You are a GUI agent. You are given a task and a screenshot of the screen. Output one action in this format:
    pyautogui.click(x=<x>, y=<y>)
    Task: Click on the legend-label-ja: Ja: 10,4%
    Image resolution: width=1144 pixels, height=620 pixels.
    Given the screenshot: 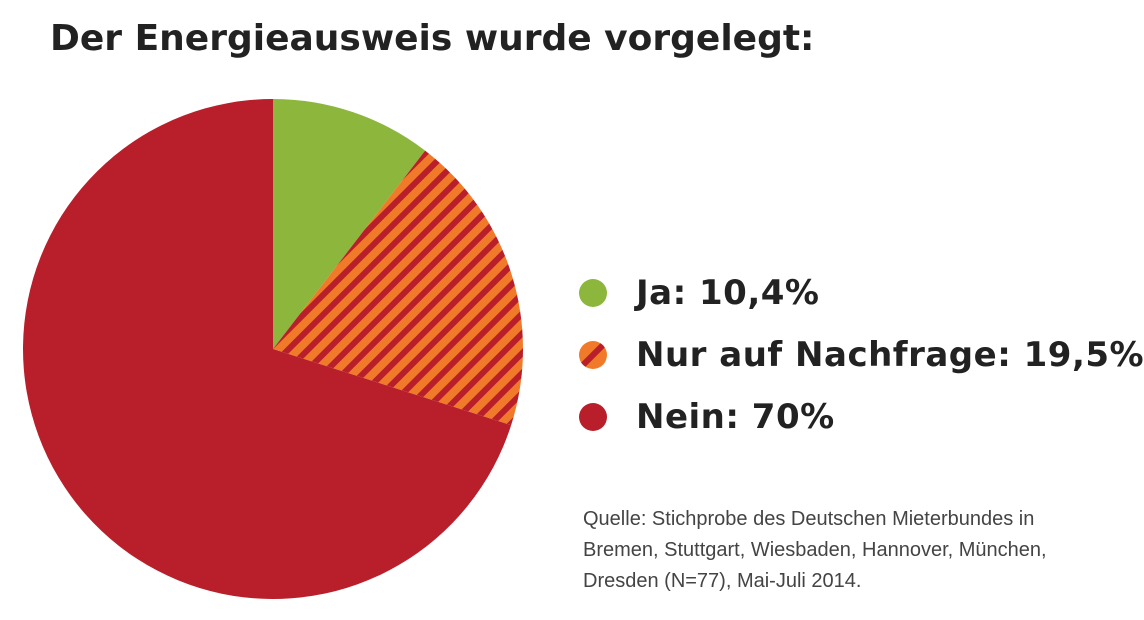 What is the action you would take?
    pyautogui.click(x=728, y=293)
    